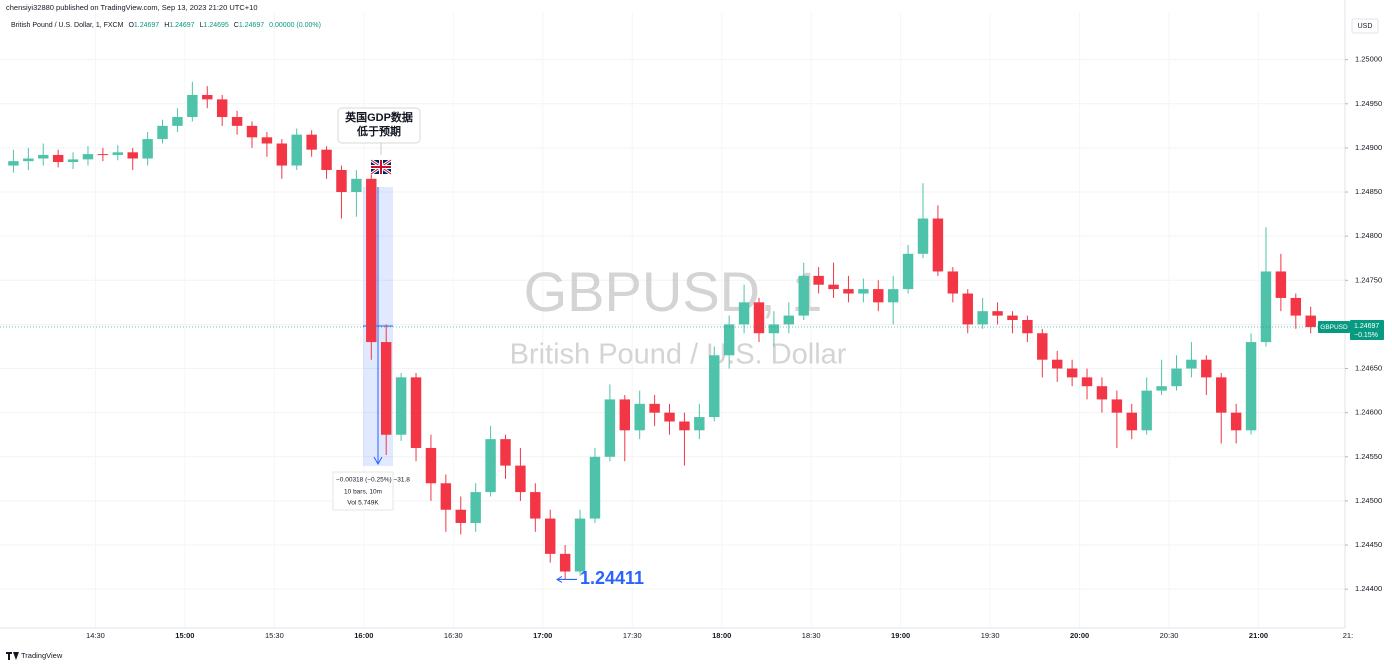 The image size is (1392, 666). I want to click on x-tick-label: 21:, so click(1348, 635).